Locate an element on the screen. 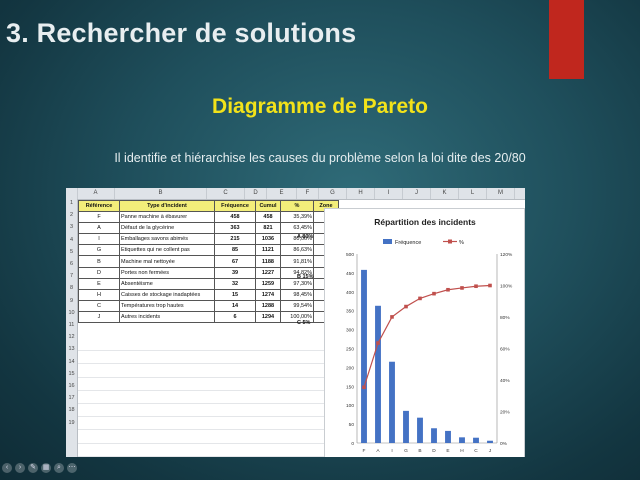 This screenshot has width=640, height=480. column-header: J is located at coordinates (417, 193).